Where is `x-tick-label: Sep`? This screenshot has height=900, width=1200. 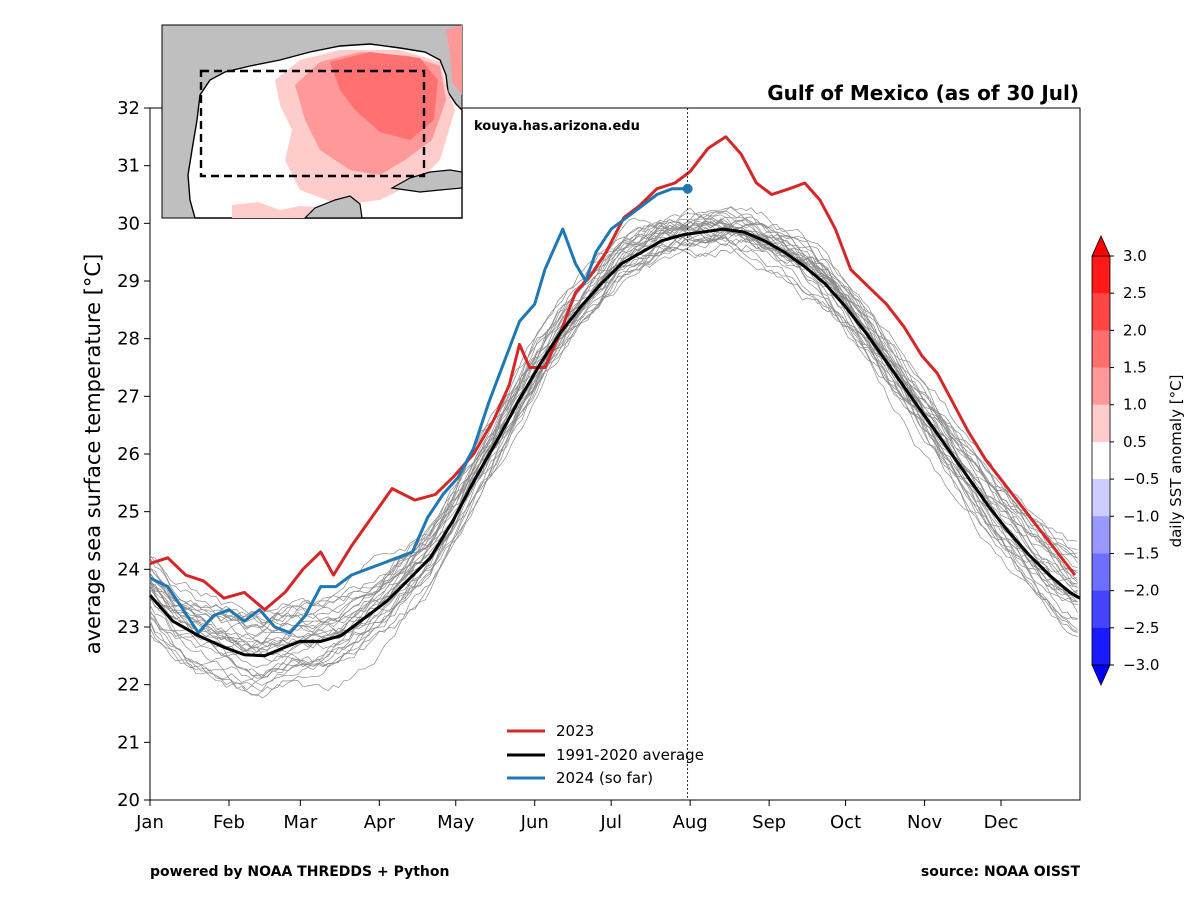 x-tick-label: Sep is located at coordinates (769, 822).